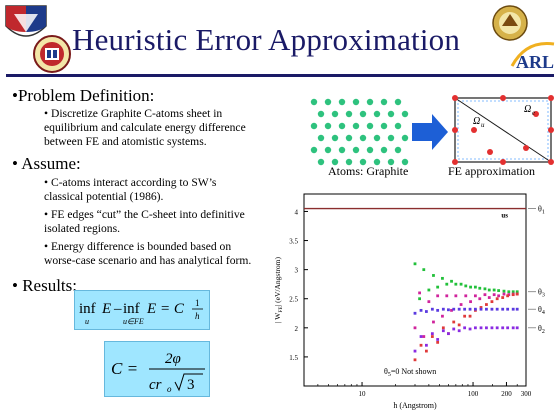 The width and height of the screenshot is (560, 420). Describe the element at coordinates (197, 303) in the screenshot. I see `formula-num: 1` at that location.